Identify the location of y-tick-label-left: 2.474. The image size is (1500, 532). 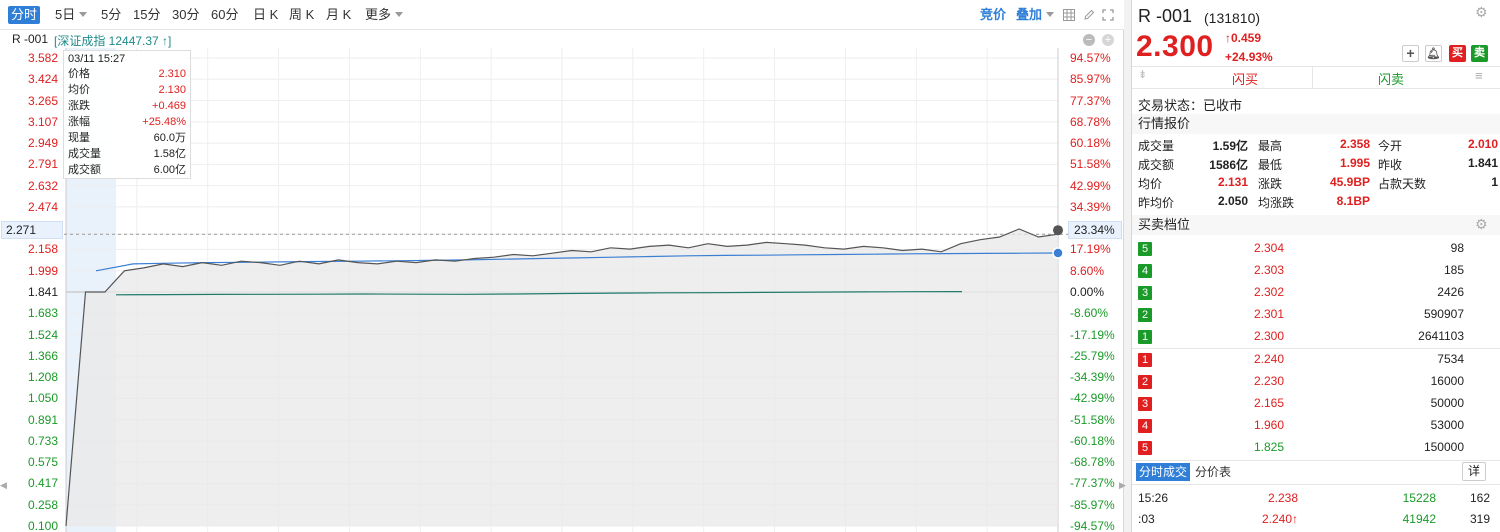
(42, 206).